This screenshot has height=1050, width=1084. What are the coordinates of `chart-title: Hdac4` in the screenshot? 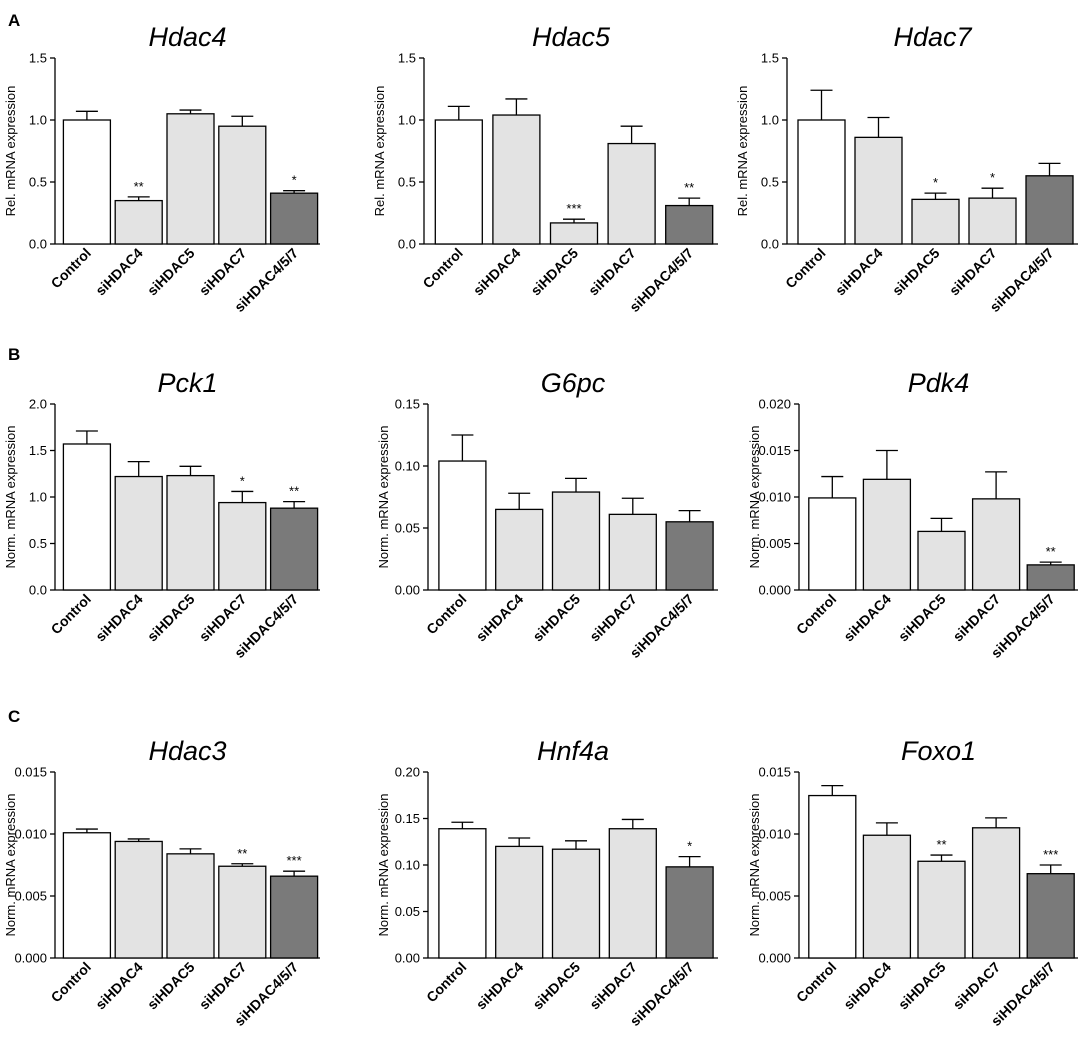 It's located at (187, 37).